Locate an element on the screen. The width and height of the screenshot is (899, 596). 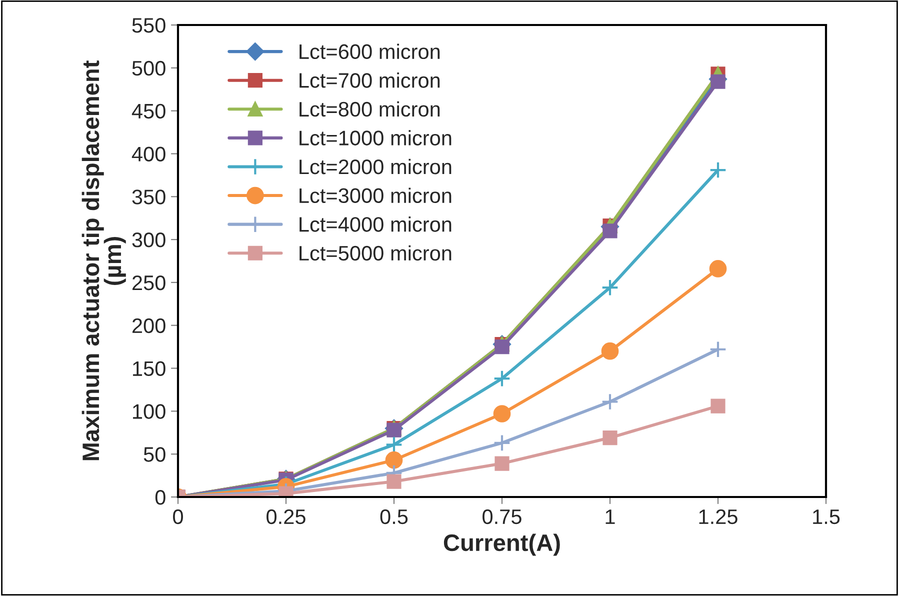
y-tick-label: 50 is located at coordinates (155, 454).